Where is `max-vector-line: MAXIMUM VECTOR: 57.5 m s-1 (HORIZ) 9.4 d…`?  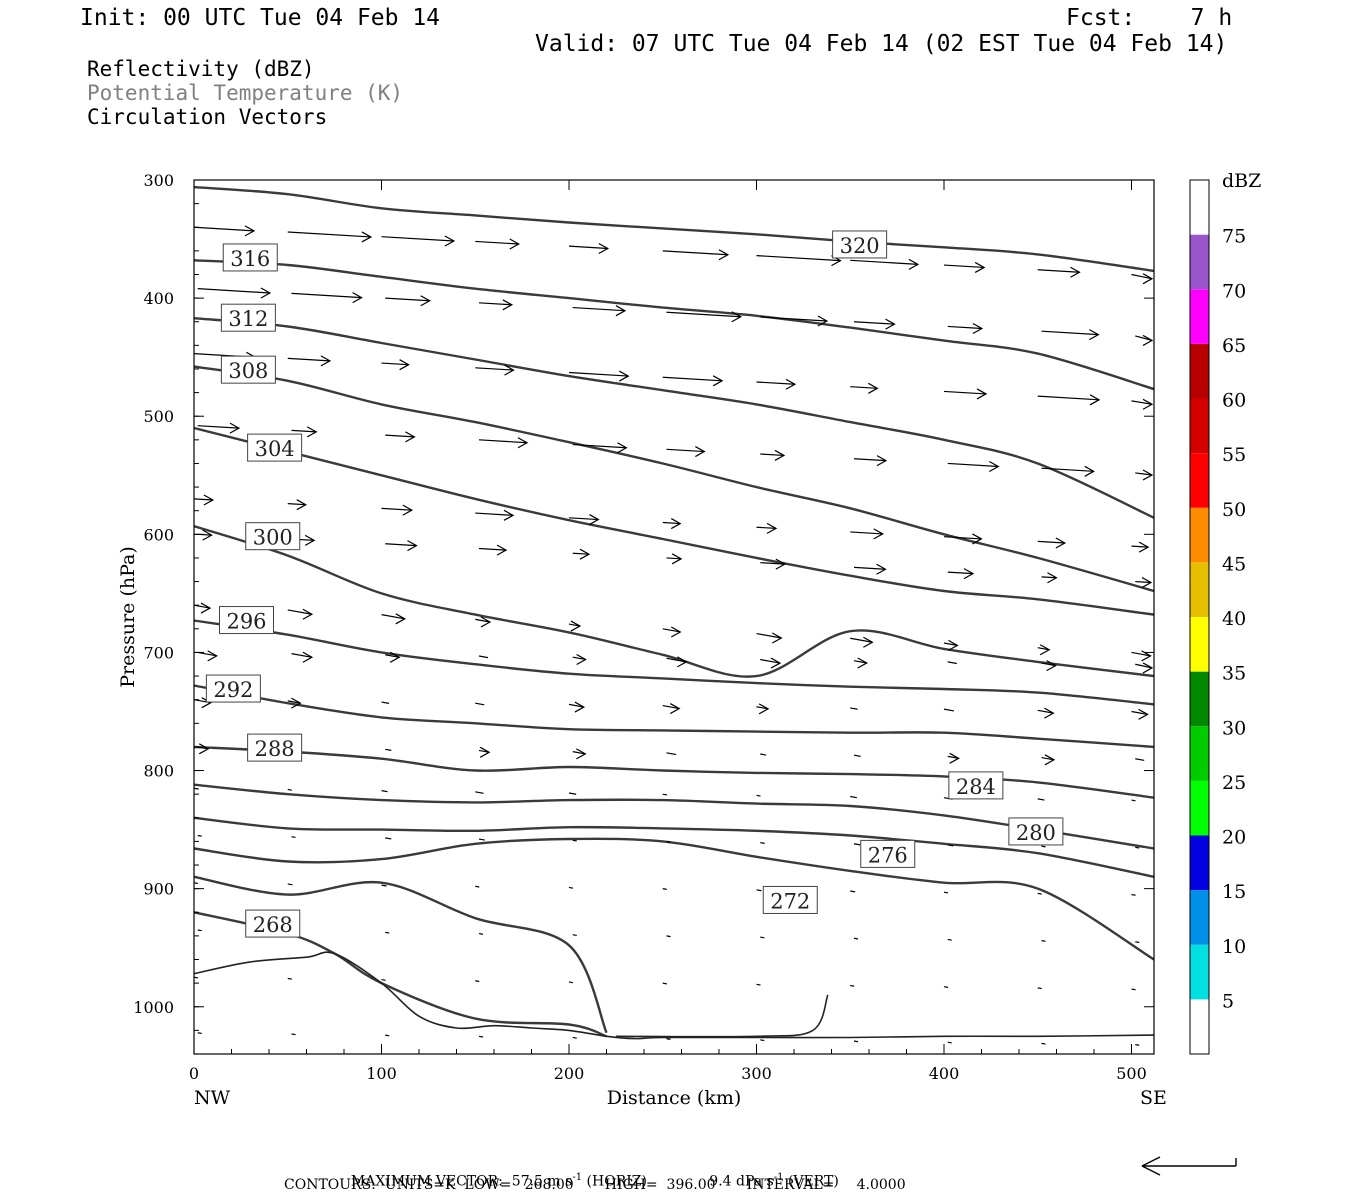 max-vector-line: MAXIMUM VECTOR: 57.5 m s-1 (HORIZ) 9.4 d… is located at coordinates (590, 1174).